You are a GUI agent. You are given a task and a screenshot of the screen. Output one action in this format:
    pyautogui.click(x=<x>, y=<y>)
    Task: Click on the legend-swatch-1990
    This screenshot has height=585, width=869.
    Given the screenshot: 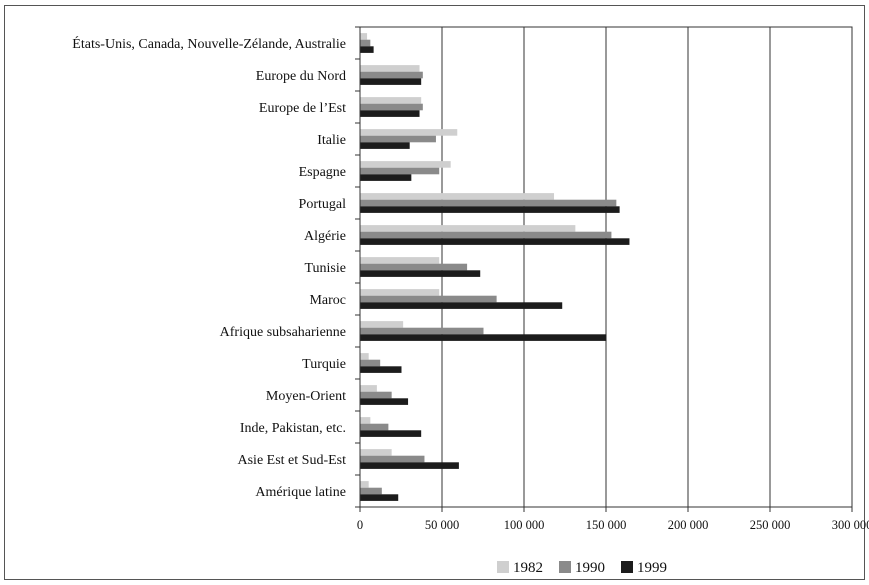 What is the action you would take?
    pyautogui.click(x=565, y=567)
    